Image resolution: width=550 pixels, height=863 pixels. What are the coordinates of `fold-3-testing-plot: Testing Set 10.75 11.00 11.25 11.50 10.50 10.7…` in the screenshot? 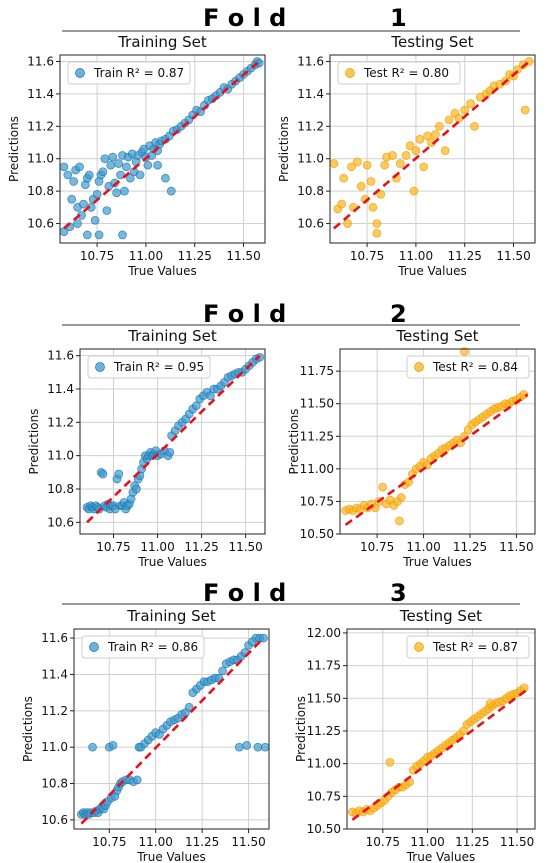 It's located at (415, 735).